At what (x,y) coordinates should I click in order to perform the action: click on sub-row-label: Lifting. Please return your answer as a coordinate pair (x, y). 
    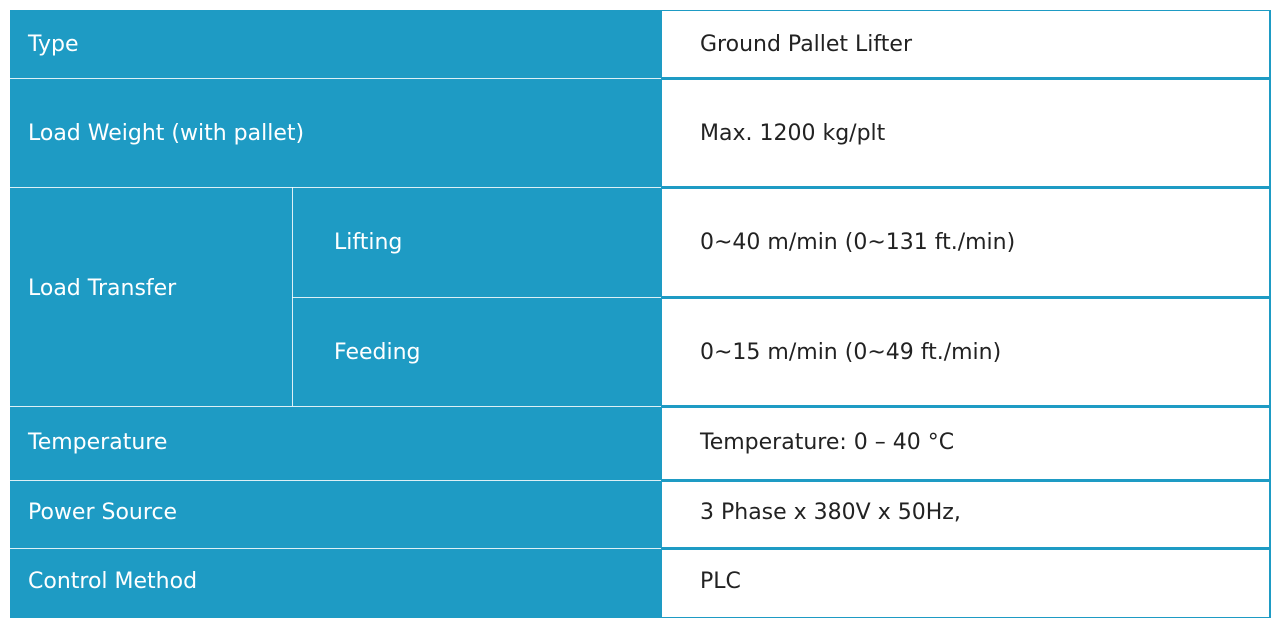
    Looking at the image, I should click on (368, 242).